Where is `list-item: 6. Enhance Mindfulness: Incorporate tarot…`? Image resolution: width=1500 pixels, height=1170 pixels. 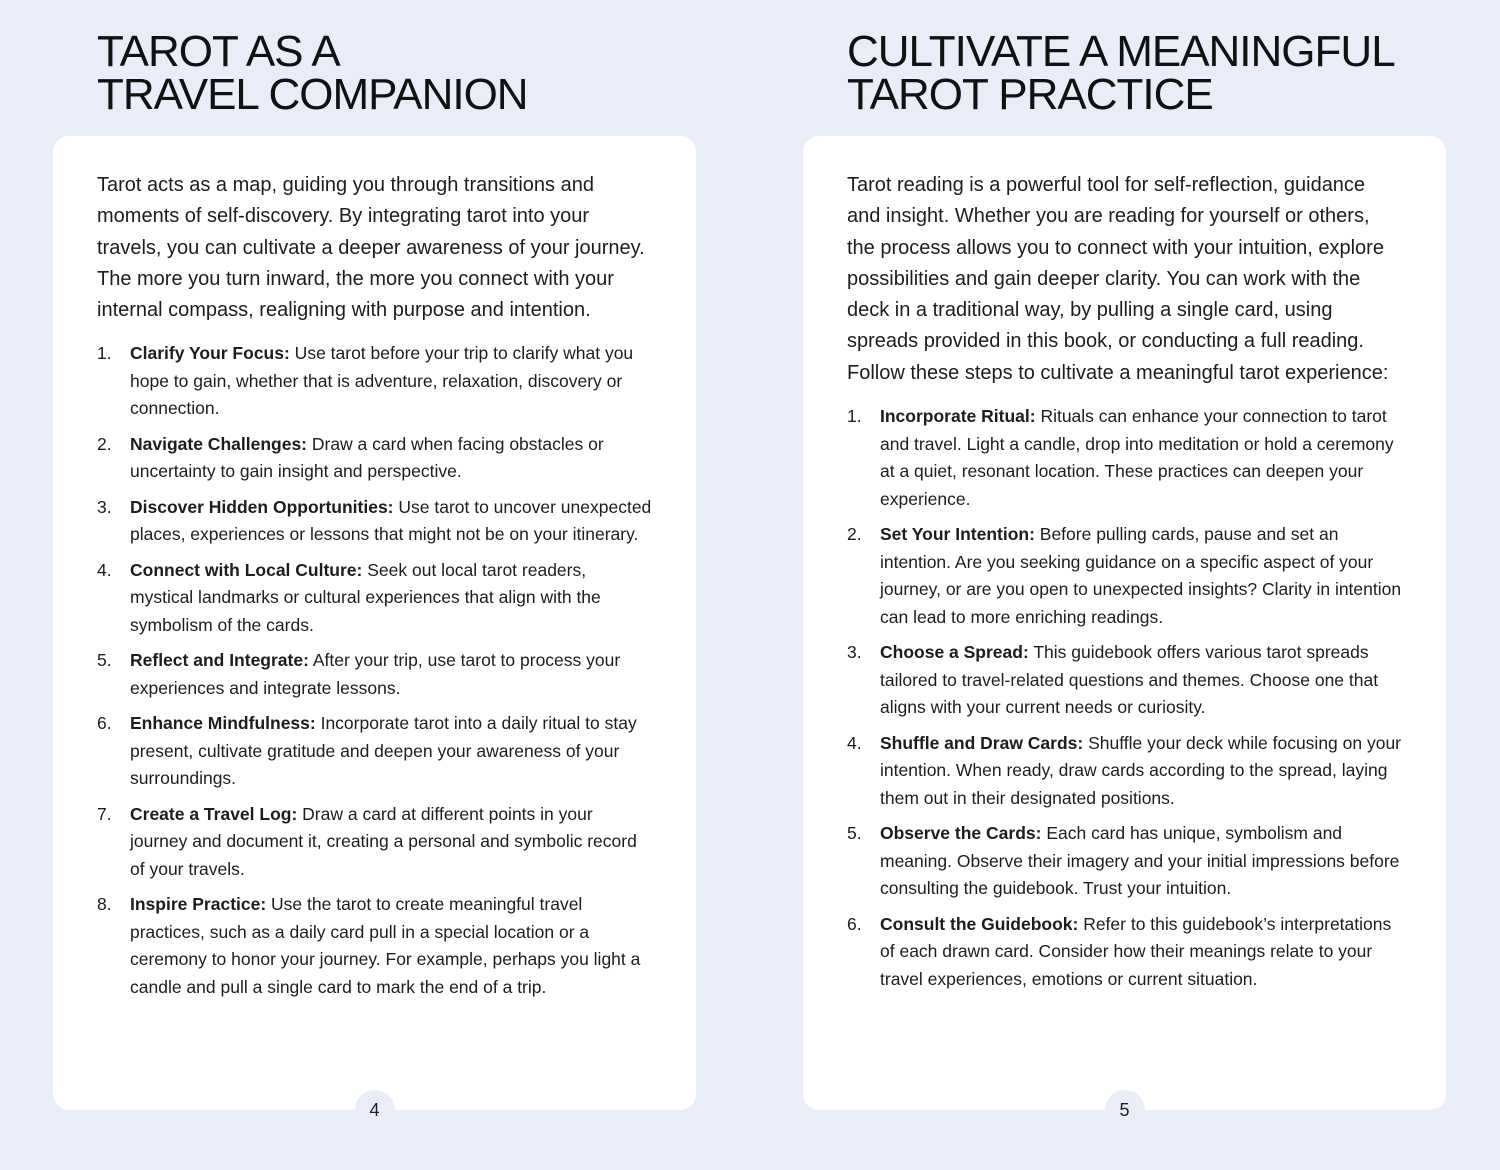 list-item: 6. Enhance Mindfulness: Incorporate tarot… is located at coordinates (374, 751).